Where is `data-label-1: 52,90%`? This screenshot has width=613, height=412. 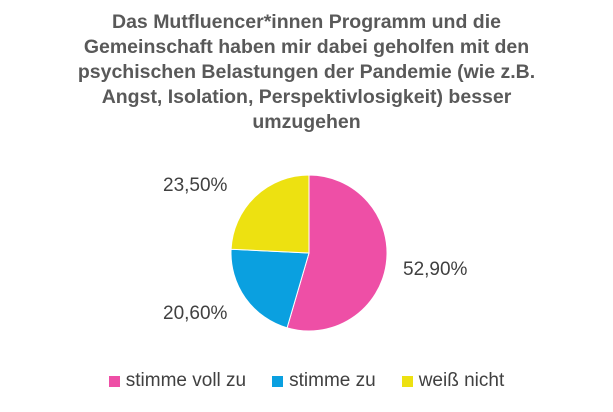
data-label-1: 52,90% is located at coordinates (435, 269).